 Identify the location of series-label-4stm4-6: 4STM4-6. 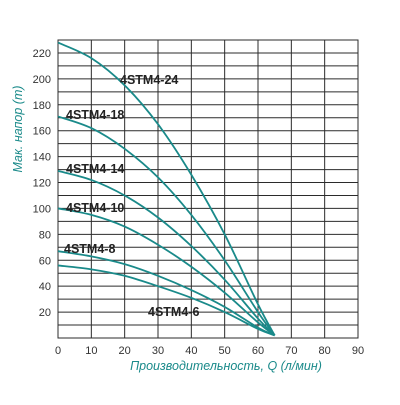
(173, 312).